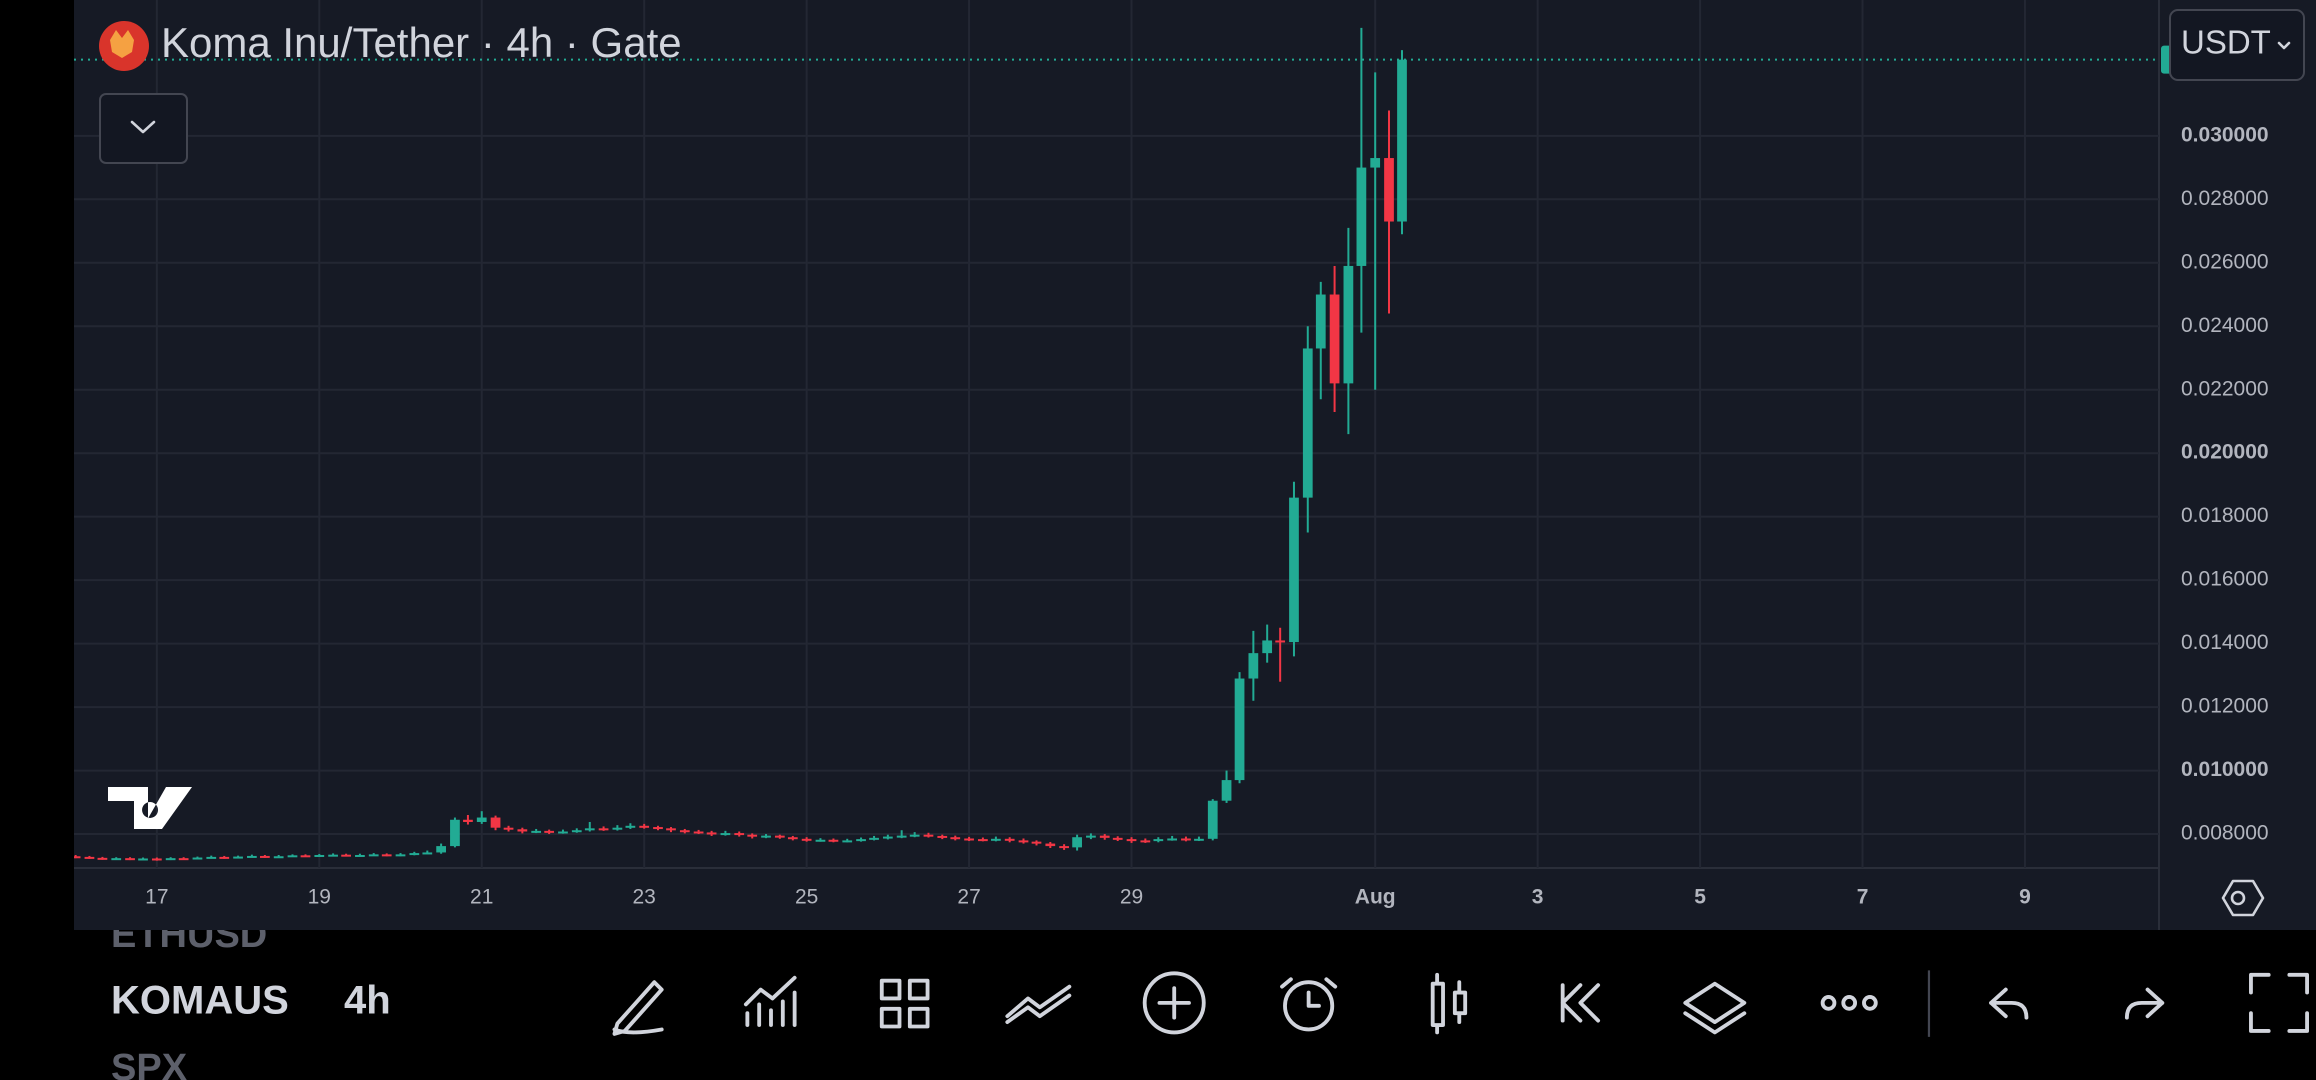 The height and width of the screenshot is (1080, 2316). What do you see at coordinates (2225, 452) in the screenshot?
I see `y-tick-label: 0.020000` at bounding box center [2225, 452].